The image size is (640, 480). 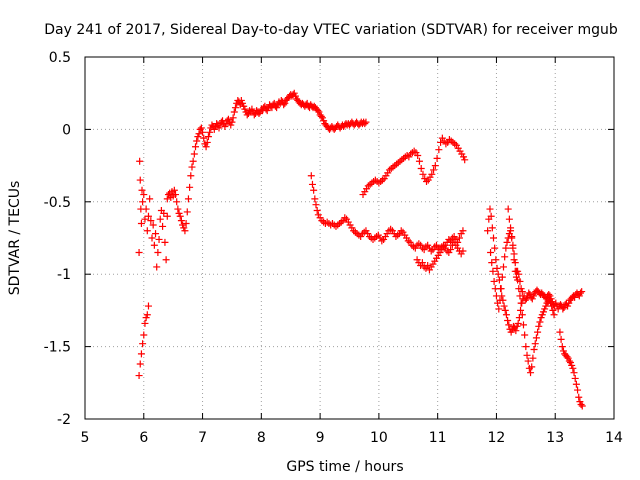 What do you see at coordinates (571, 369) in the screenshot?
I see `series-arc-j` at bounding box center [571, 369].